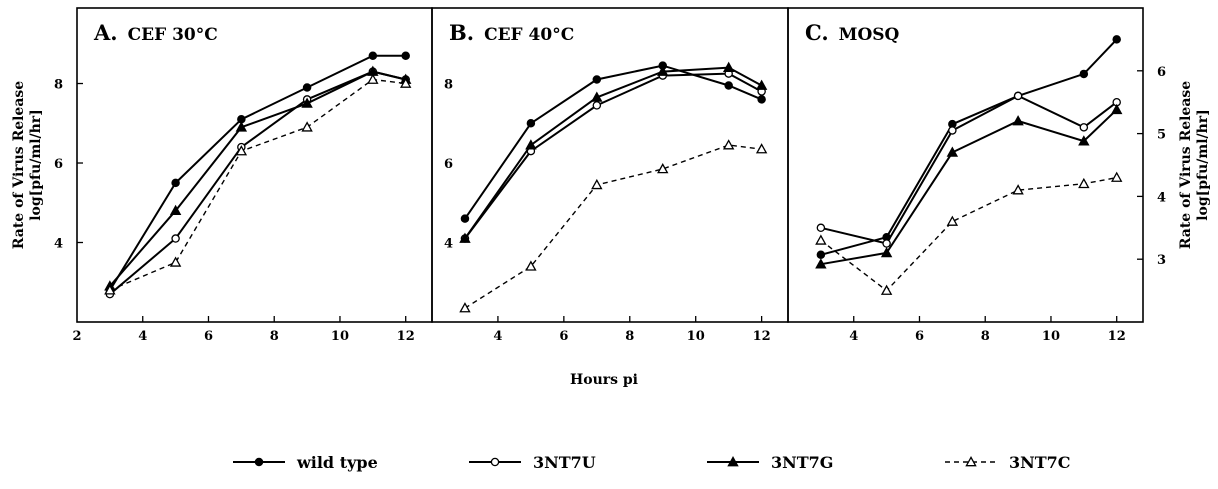 The width and height of the screenshot is (1218, 489). What do you see at coordinates (604, 380) in the screenshot?
I see `x-axis-title: Hours pi` at bounding box center [604, 380].